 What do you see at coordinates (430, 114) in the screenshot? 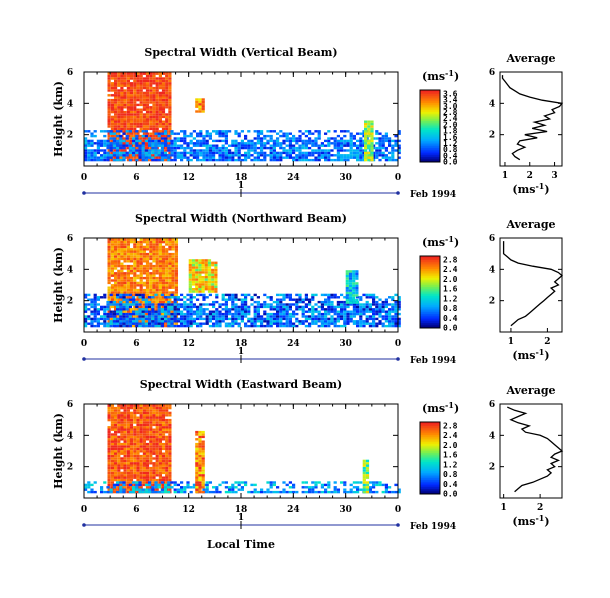
I see `colorbar-strip` at bounding box center [430, 114].